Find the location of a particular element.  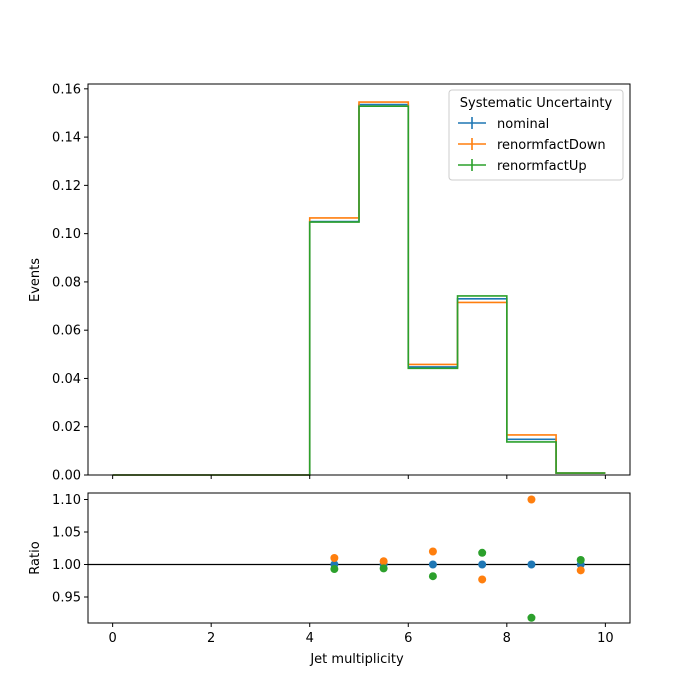

main-y-tick-label: 0.00 is located at coordinates (66, 476).